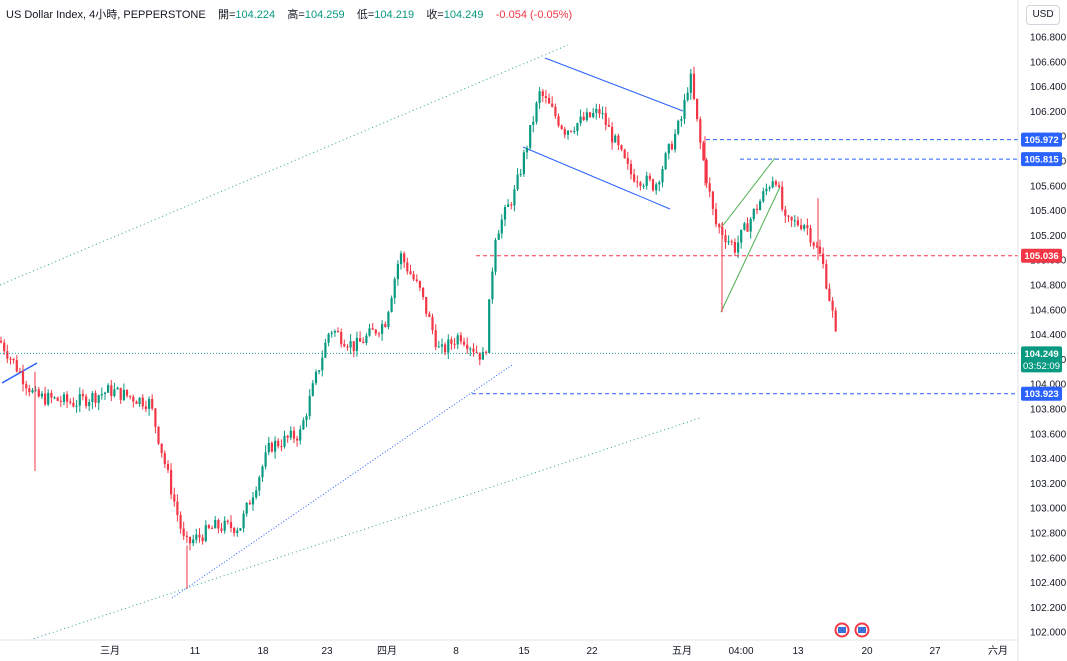  I want to click on open-value: 104.224, so click(255, 15).